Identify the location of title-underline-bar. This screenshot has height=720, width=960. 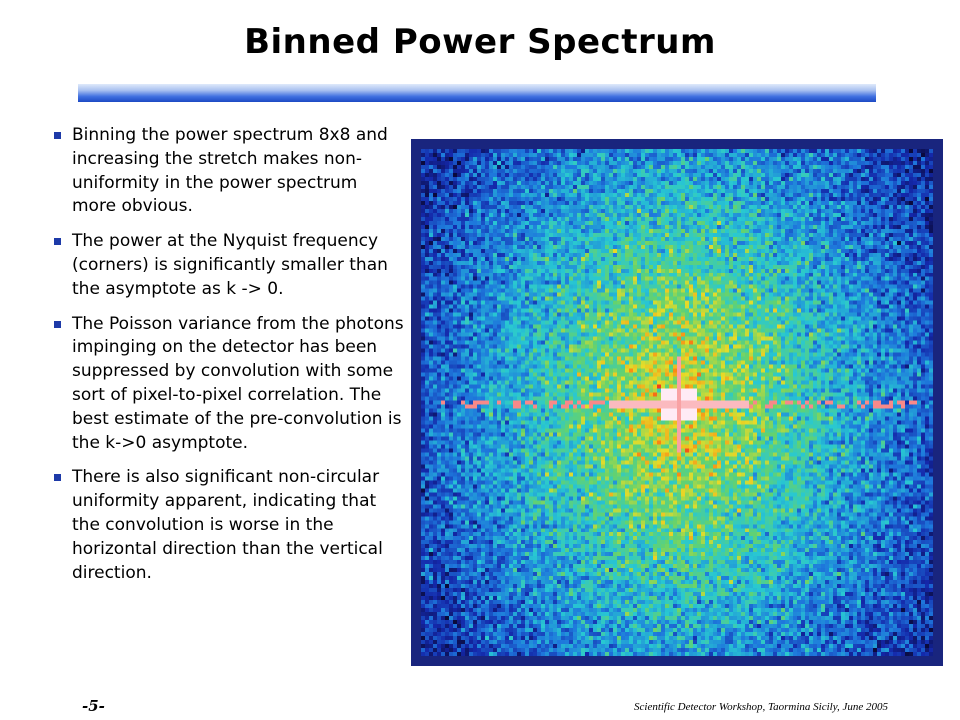
(477, 93).